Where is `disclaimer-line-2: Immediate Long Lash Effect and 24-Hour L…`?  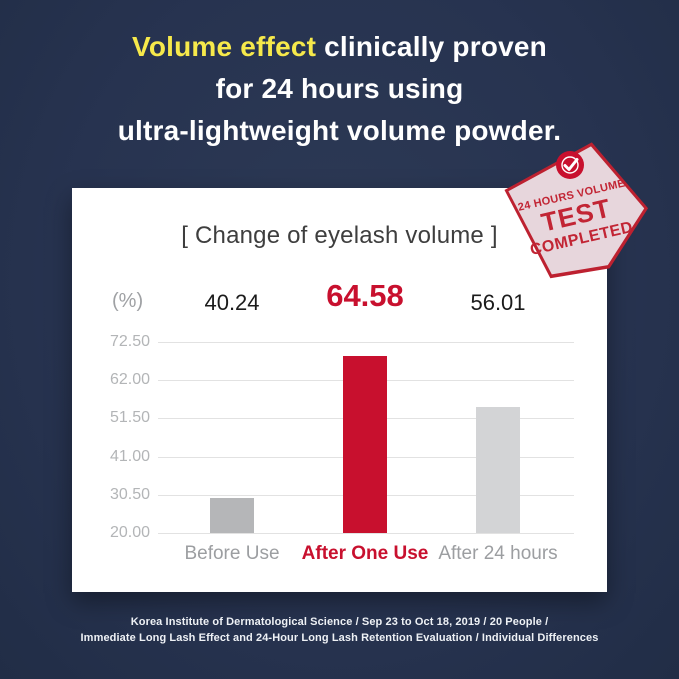 disclaimer-line-2: Immediate Long Lash Effect and 24-Hour L… is located at coordinates (339, 638).